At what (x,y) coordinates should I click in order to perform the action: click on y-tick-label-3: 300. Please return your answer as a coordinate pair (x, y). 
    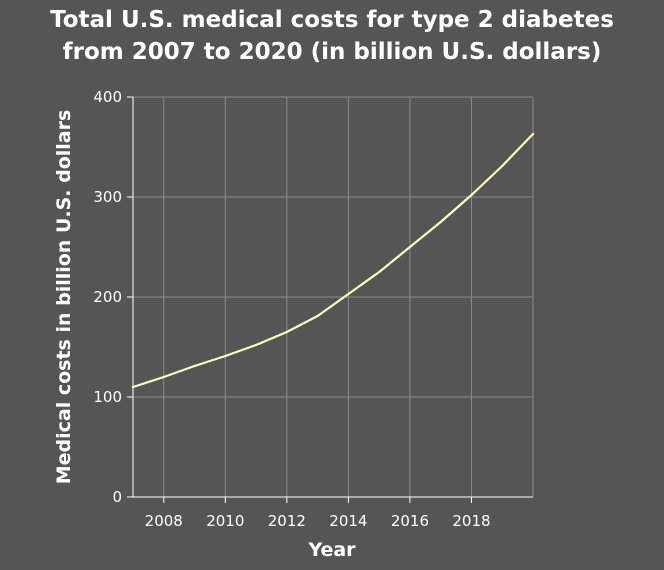
    Looking at the image, I should click on (107, 197).